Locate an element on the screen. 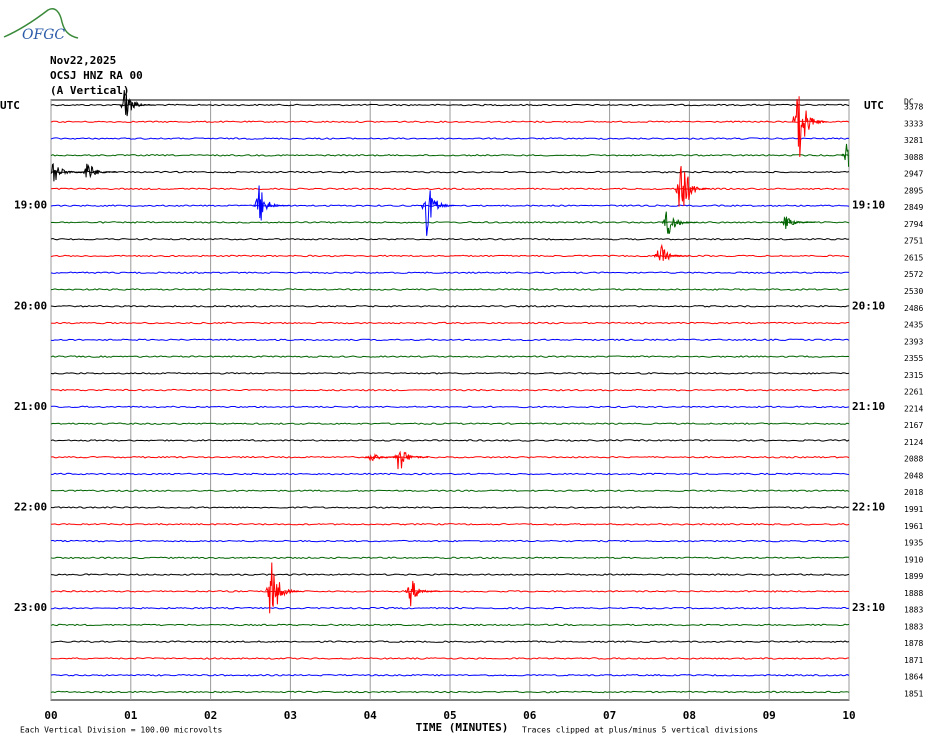  dc-value: 2530 is located at coordinates (913, 291).